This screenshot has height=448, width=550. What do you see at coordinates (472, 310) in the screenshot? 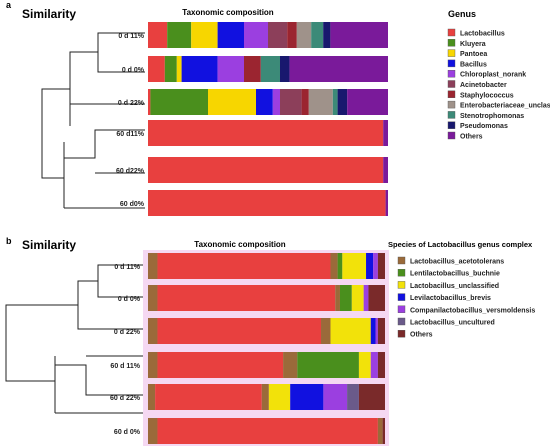
I see `legend-label-1-4: Companilactobacillus_versmoldensis` at bounding box center [472, 310].